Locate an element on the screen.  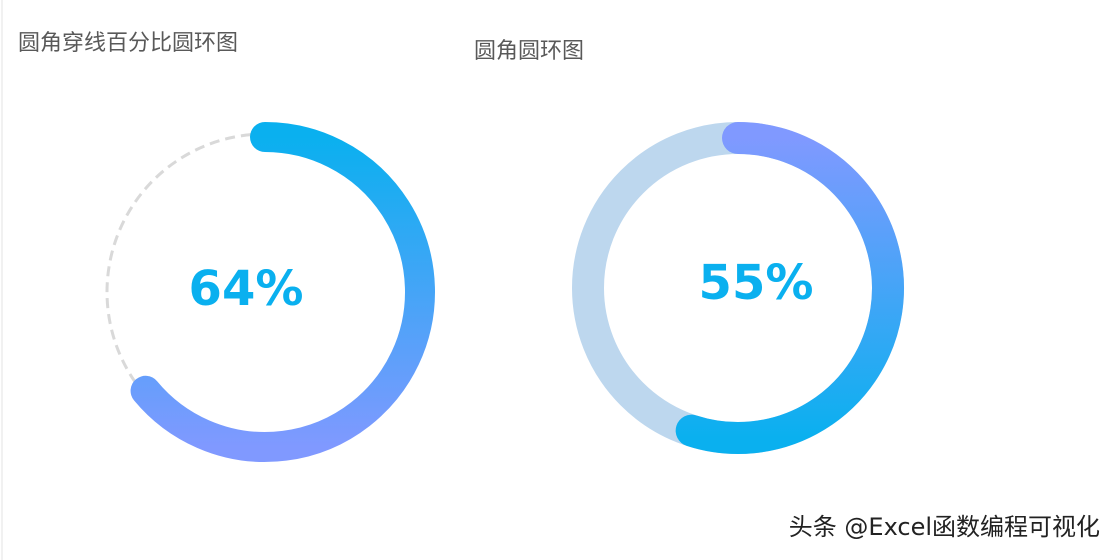
chart-title: 圆角圆环图 is located at coordinates (529, 51).